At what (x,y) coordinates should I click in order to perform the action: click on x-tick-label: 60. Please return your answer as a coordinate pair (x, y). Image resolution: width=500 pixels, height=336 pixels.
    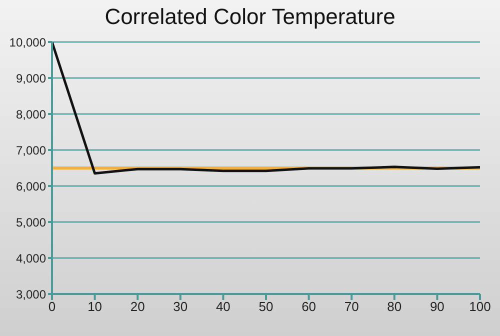
    Looking at the image, I should click on (309, 306).